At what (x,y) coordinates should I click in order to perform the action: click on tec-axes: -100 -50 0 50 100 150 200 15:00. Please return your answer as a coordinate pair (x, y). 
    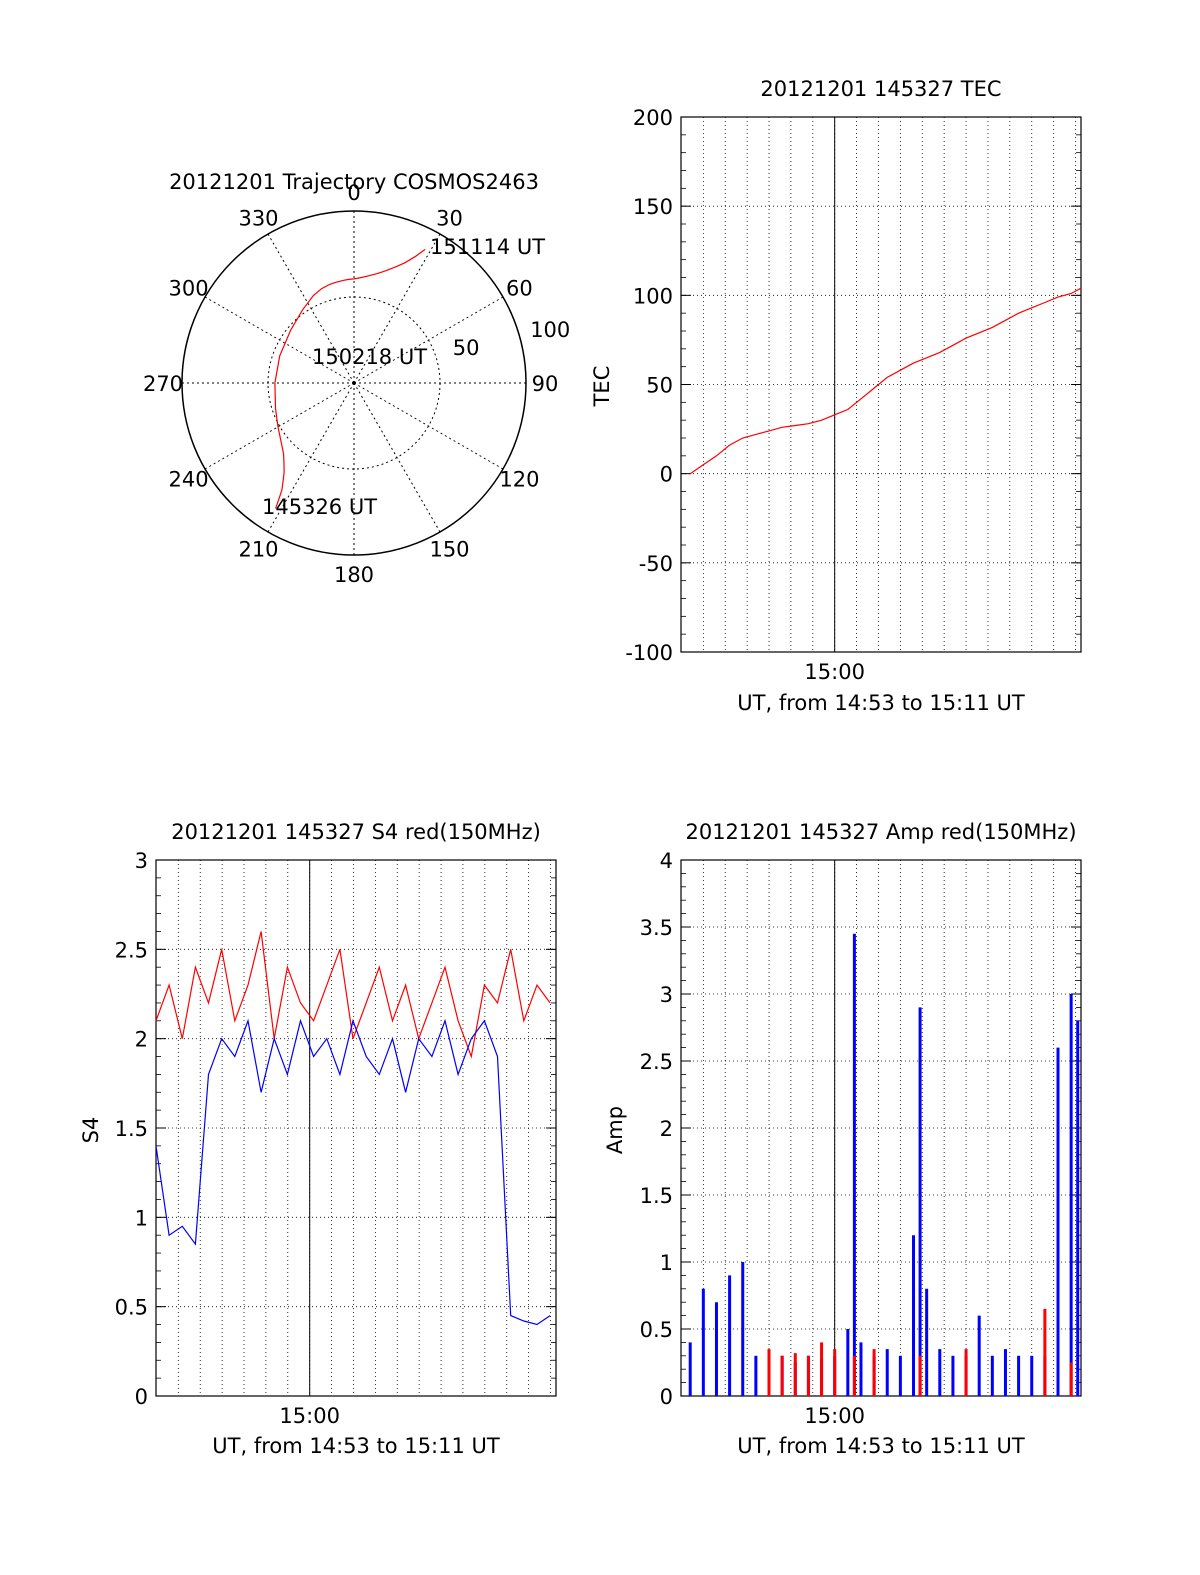
    Looking at the image, I should click on (853, 395).